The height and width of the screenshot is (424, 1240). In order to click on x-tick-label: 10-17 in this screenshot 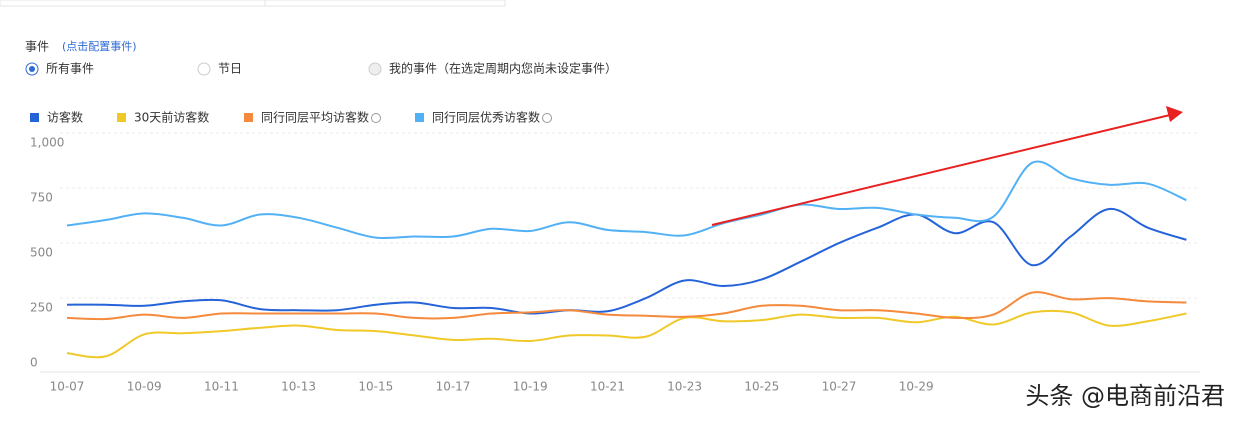, I will do `click(453, 387)`.